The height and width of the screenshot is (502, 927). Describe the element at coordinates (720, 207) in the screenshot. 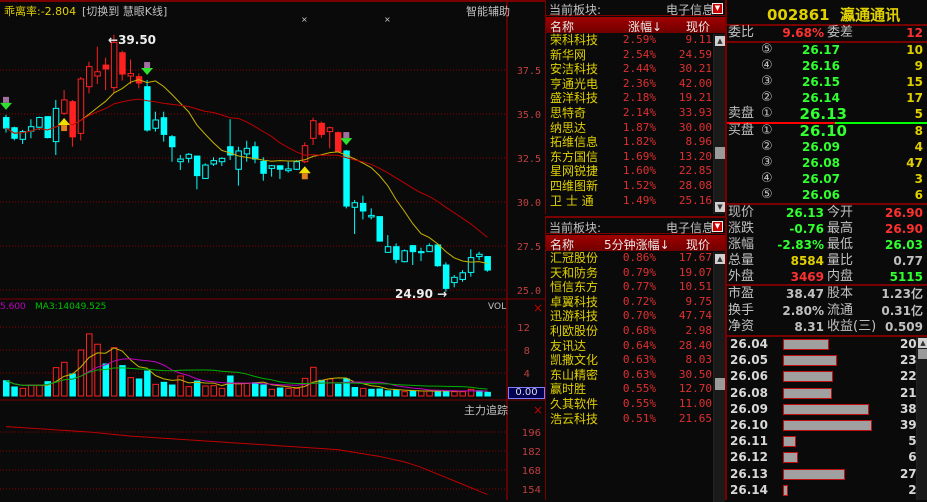

I see `scroll-down-icon: ▼` at that location.